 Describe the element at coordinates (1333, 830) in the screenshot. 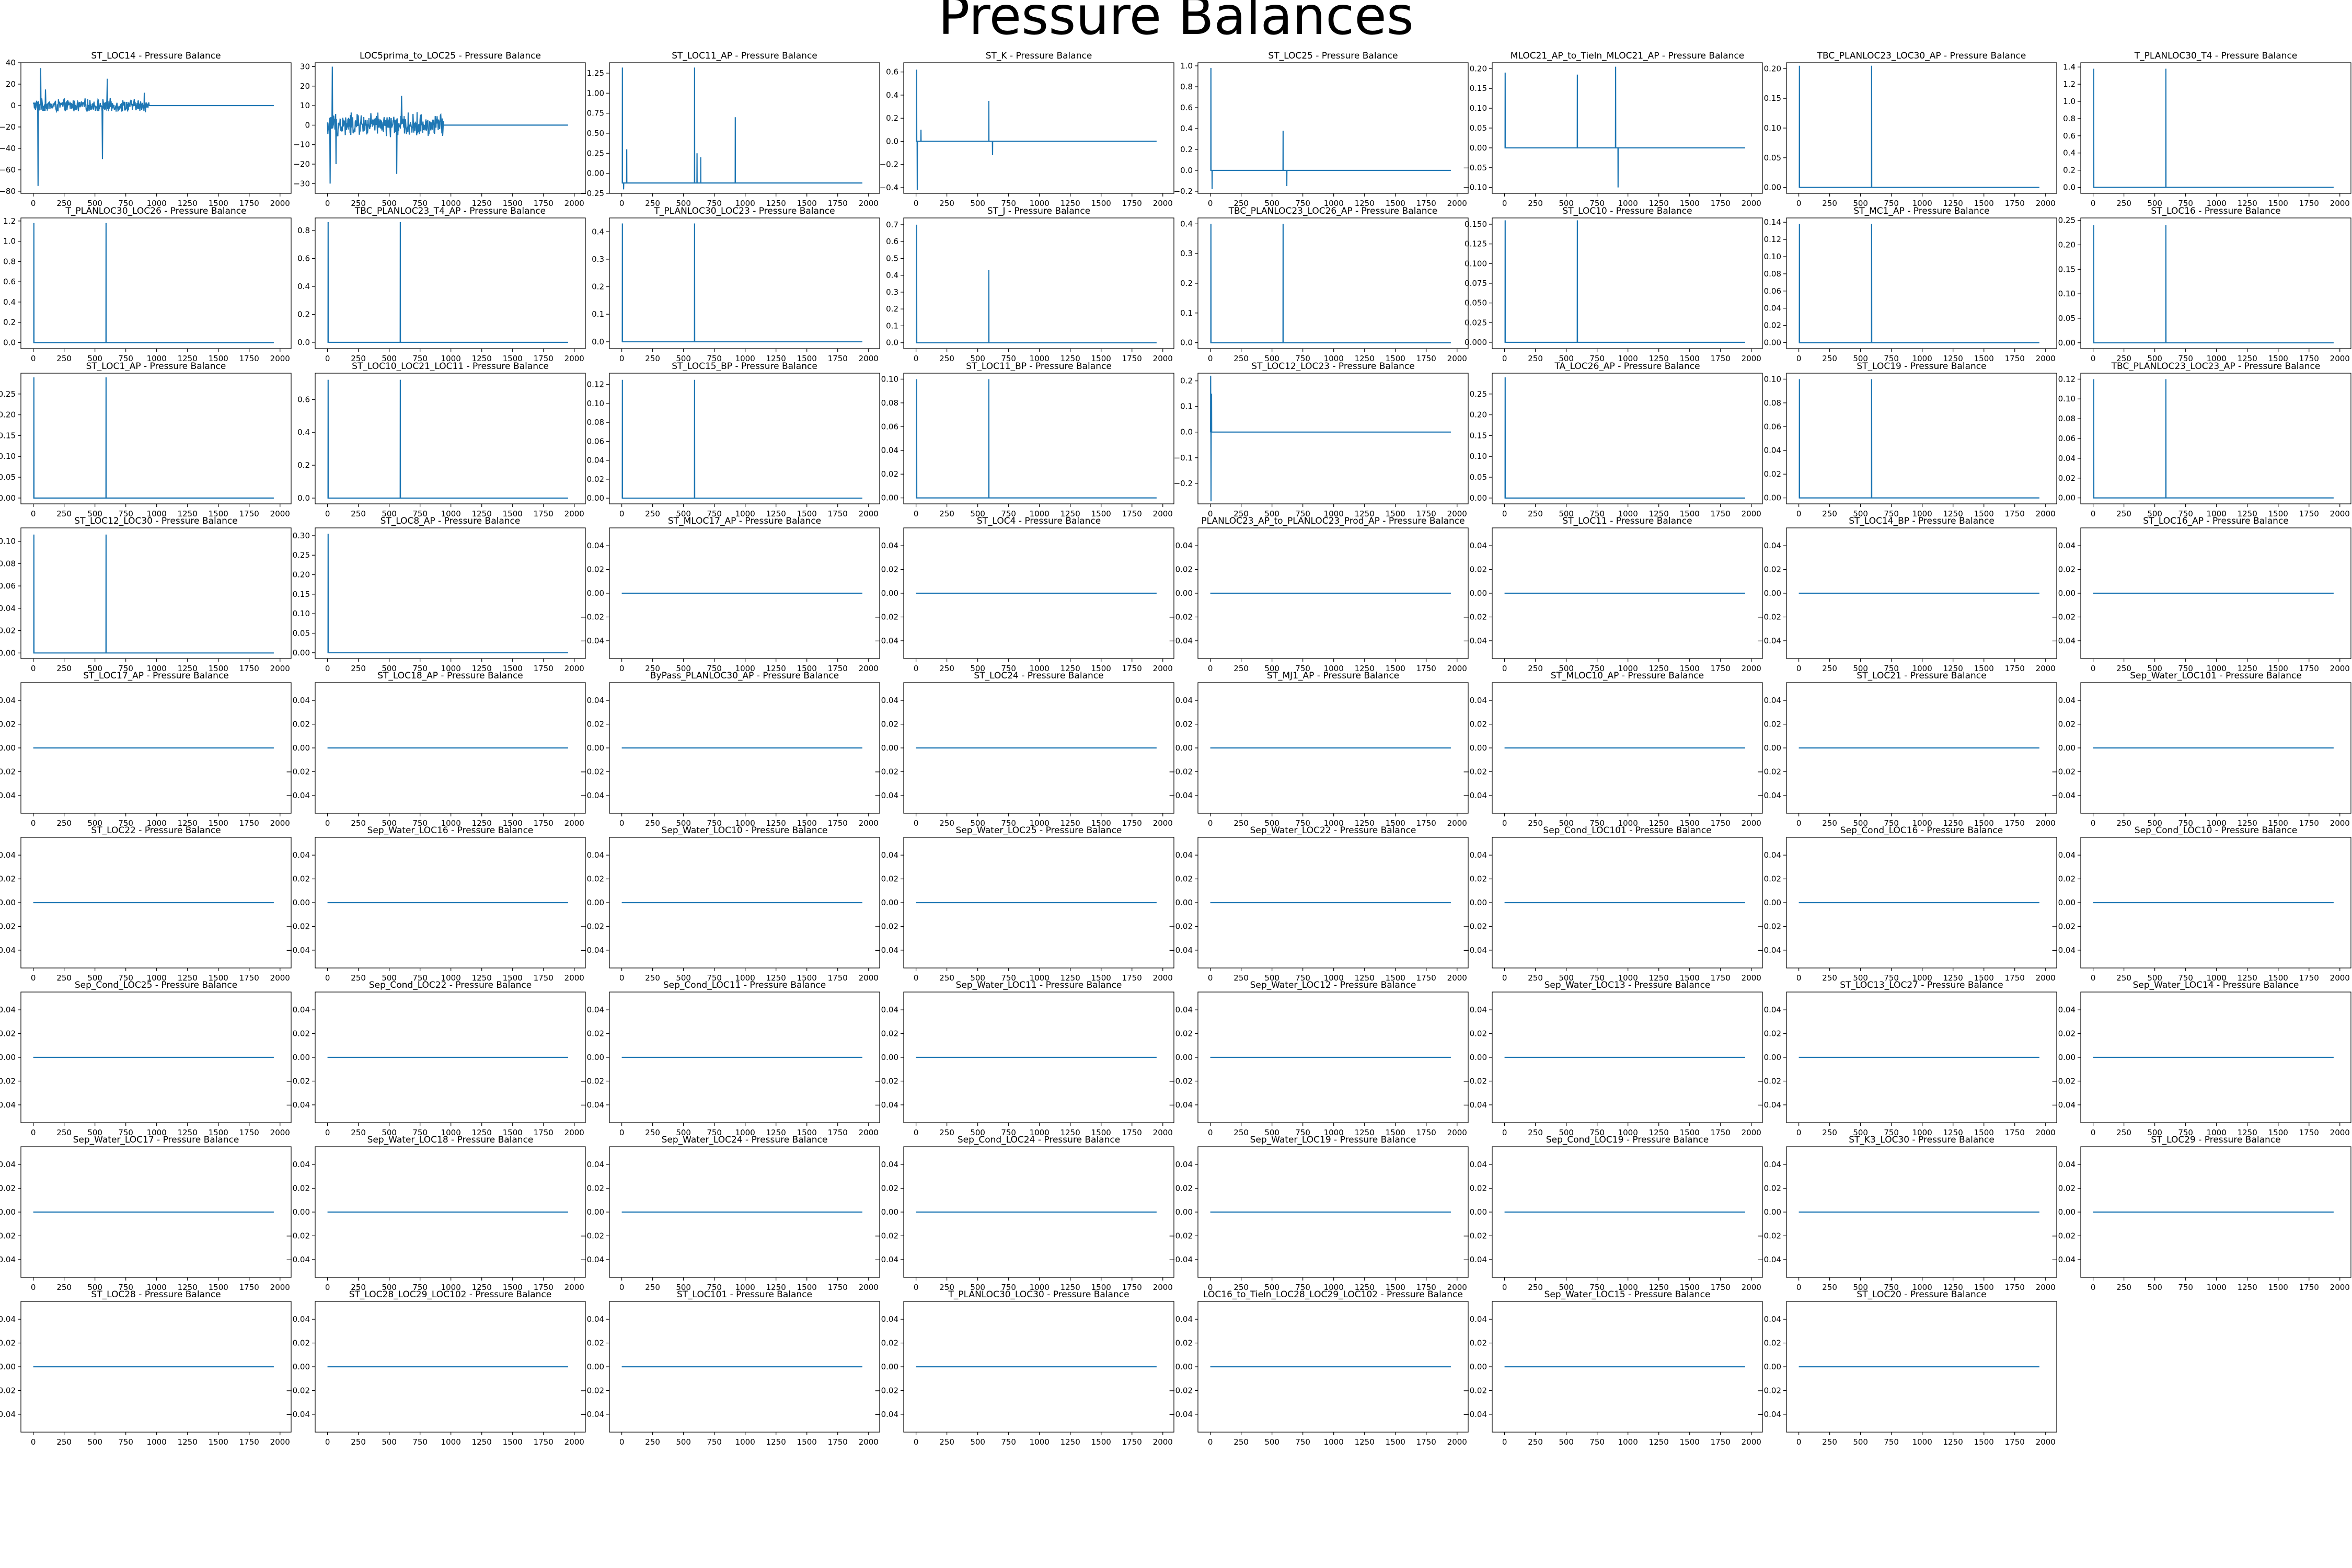

I see `subplot-title: Sep_Water_LOC22 - Pressure Balance` at that location.